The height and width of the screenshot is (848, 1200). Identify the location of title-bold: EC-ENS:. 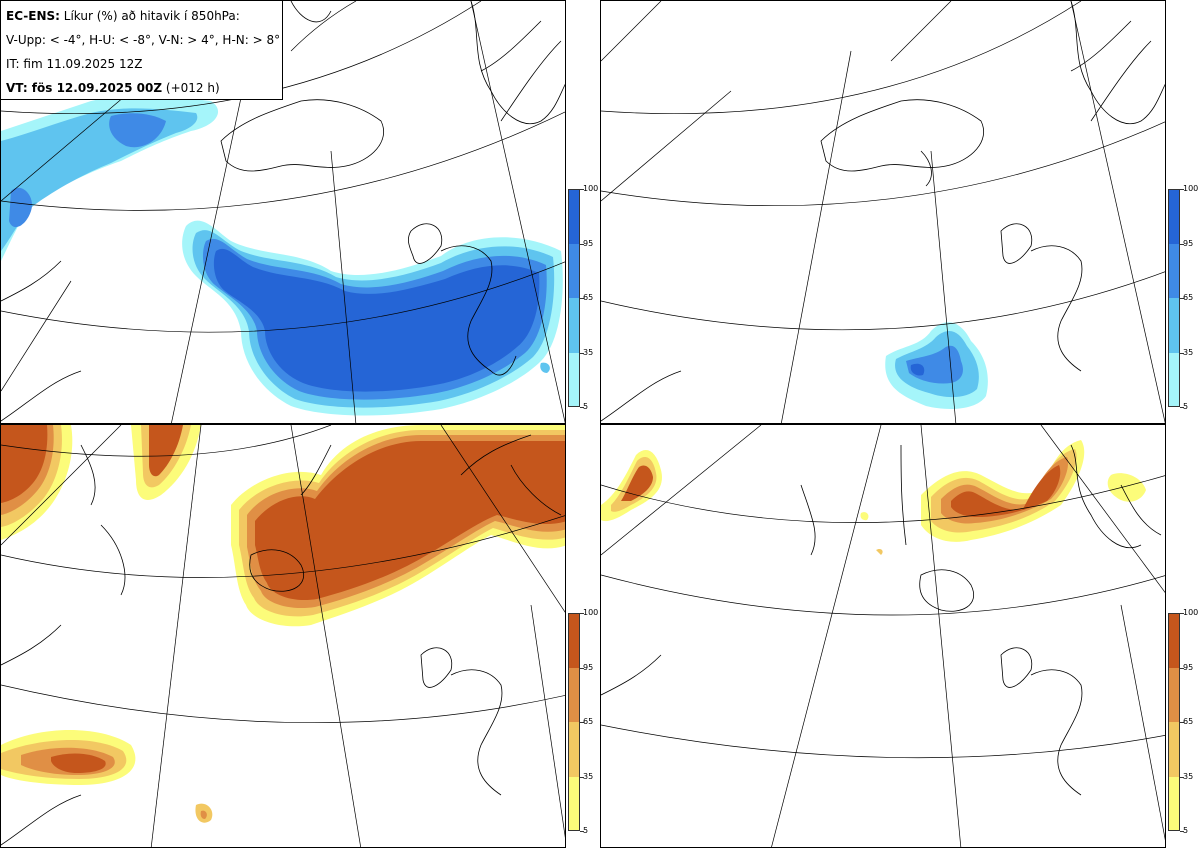
(33, 16).